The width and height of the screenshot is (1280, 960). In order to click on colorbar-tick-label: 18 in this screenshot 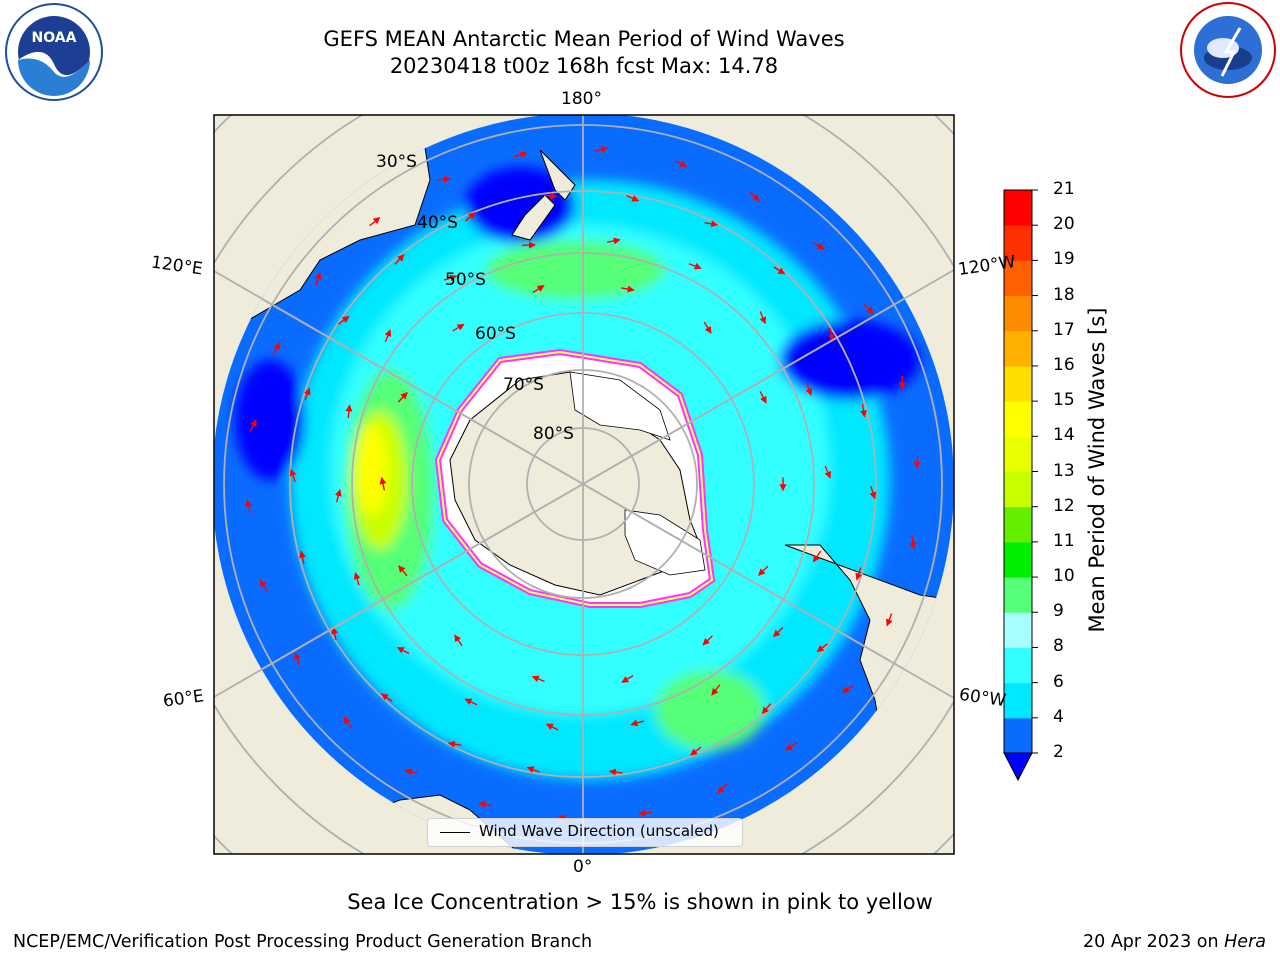, I will do `click(1064, 294)`.